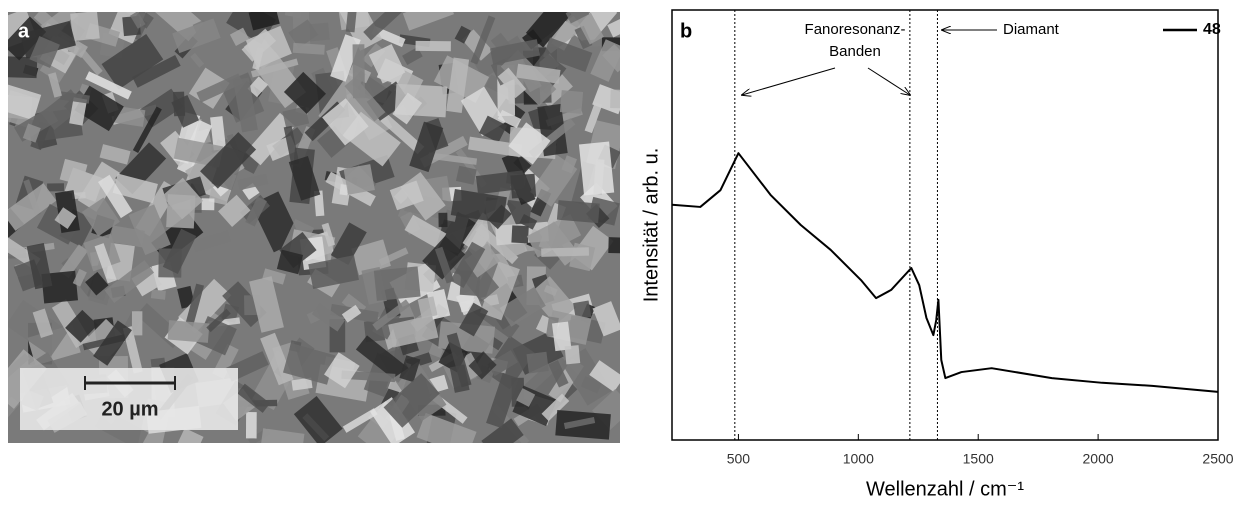  What do you see at coordinates (686, 31) in the screenshot?
I see `panel-label: b` at bounding box center [686, 31].